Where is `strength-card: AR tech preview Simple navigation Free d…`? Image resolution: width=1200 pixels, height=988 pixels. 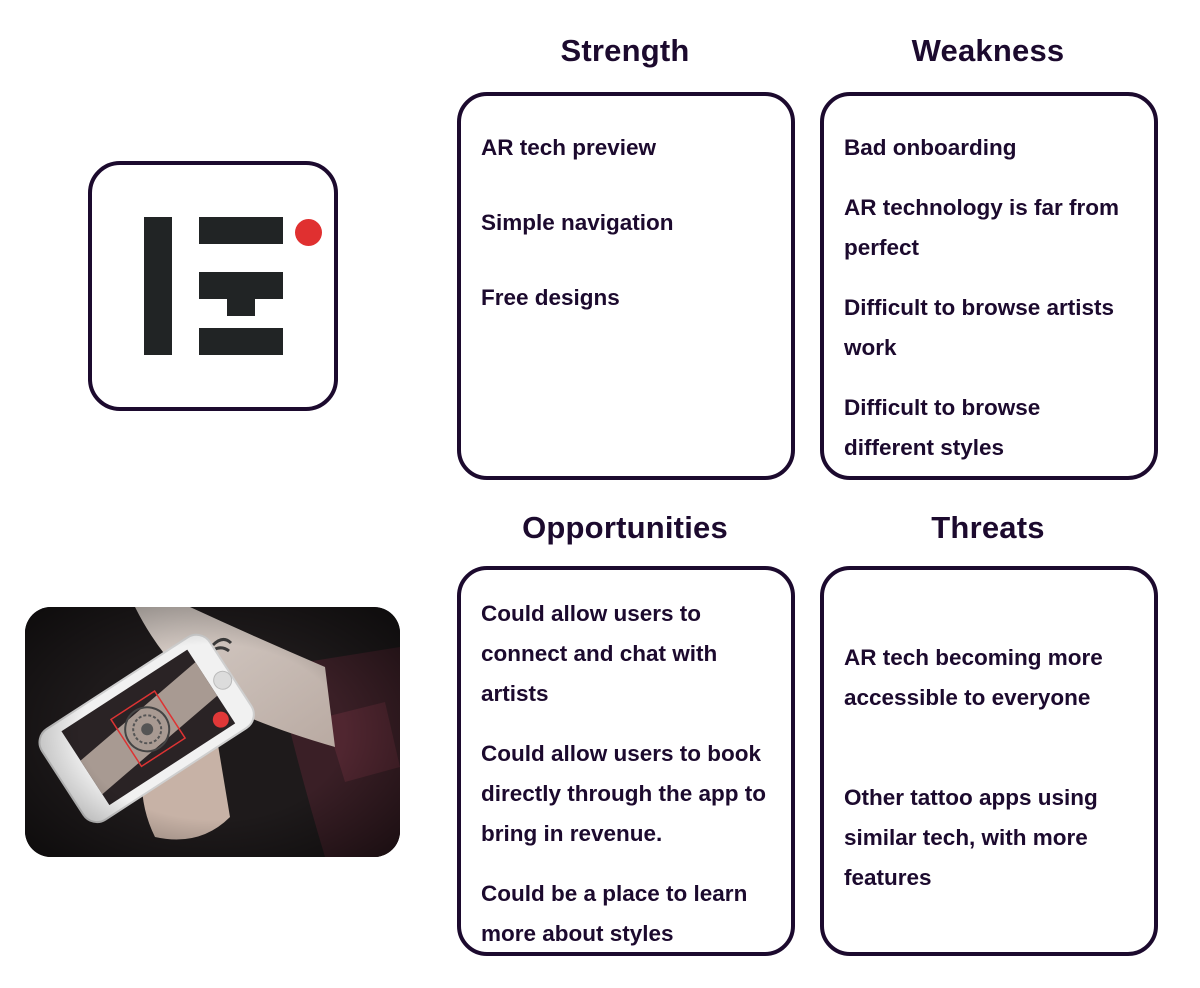
strength-card: AR tech preview Simple navigation Free d… is located at coordinates (626, 286).